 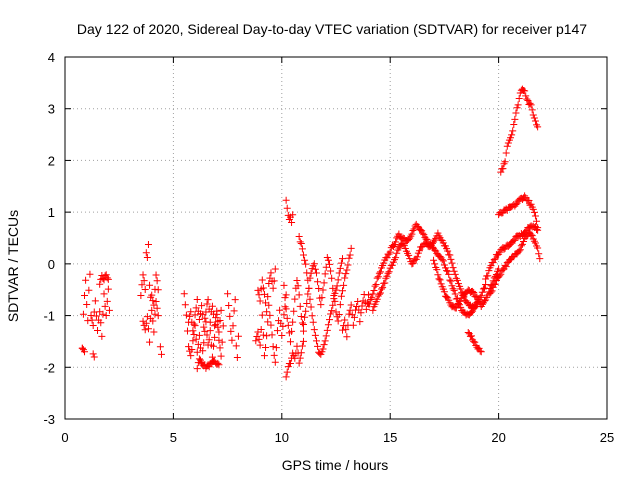 I want to click on y-axis-label: SDTVAR / TECUs, so click(x=13, y=266).